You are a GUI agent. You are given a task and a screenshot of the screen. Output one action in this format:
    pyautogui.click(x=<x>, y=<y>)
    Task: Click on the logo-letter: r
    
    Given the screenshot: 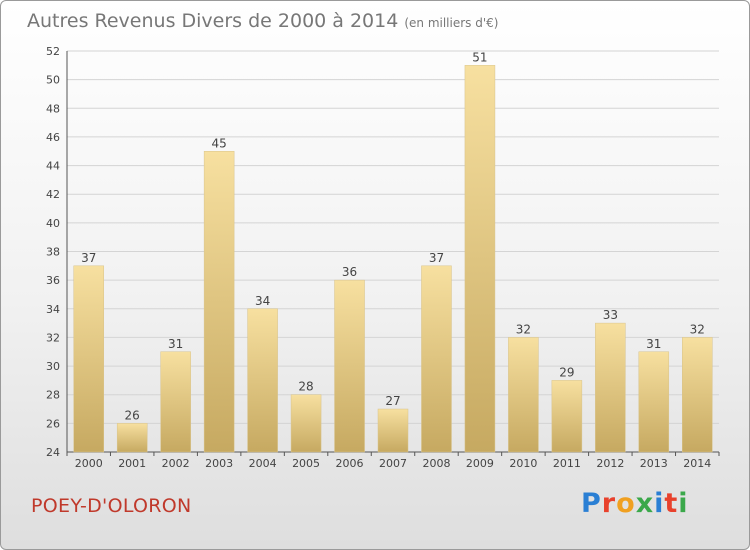 What is the action you would take?
    pyautogui.click(x=609, y=503)
    